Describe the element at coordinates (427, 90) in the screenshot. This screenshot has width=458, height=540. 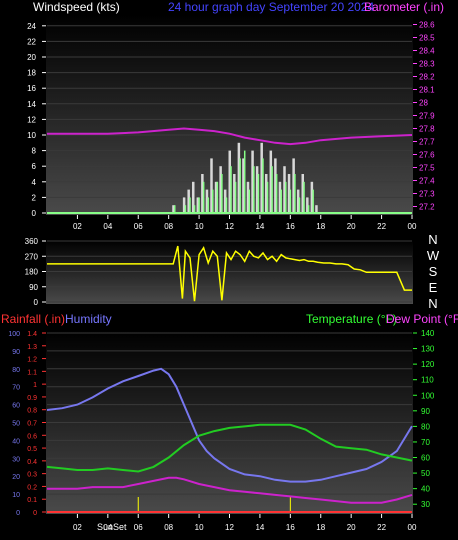
I see `barometer-y-tick-label: 28.1` at that location.